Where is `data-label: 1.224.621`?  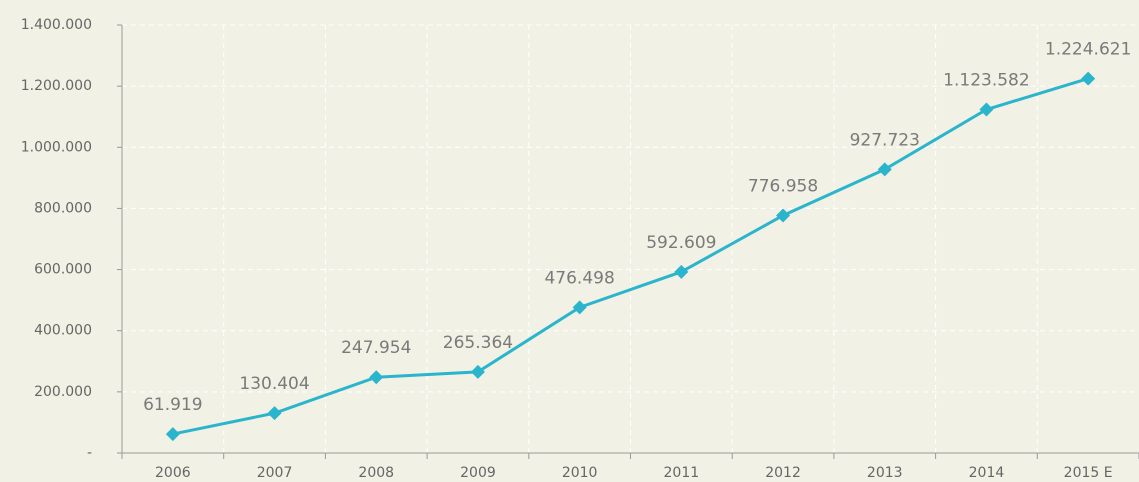 data-label: 1.224.621 is located at coordinates (1088, 50).